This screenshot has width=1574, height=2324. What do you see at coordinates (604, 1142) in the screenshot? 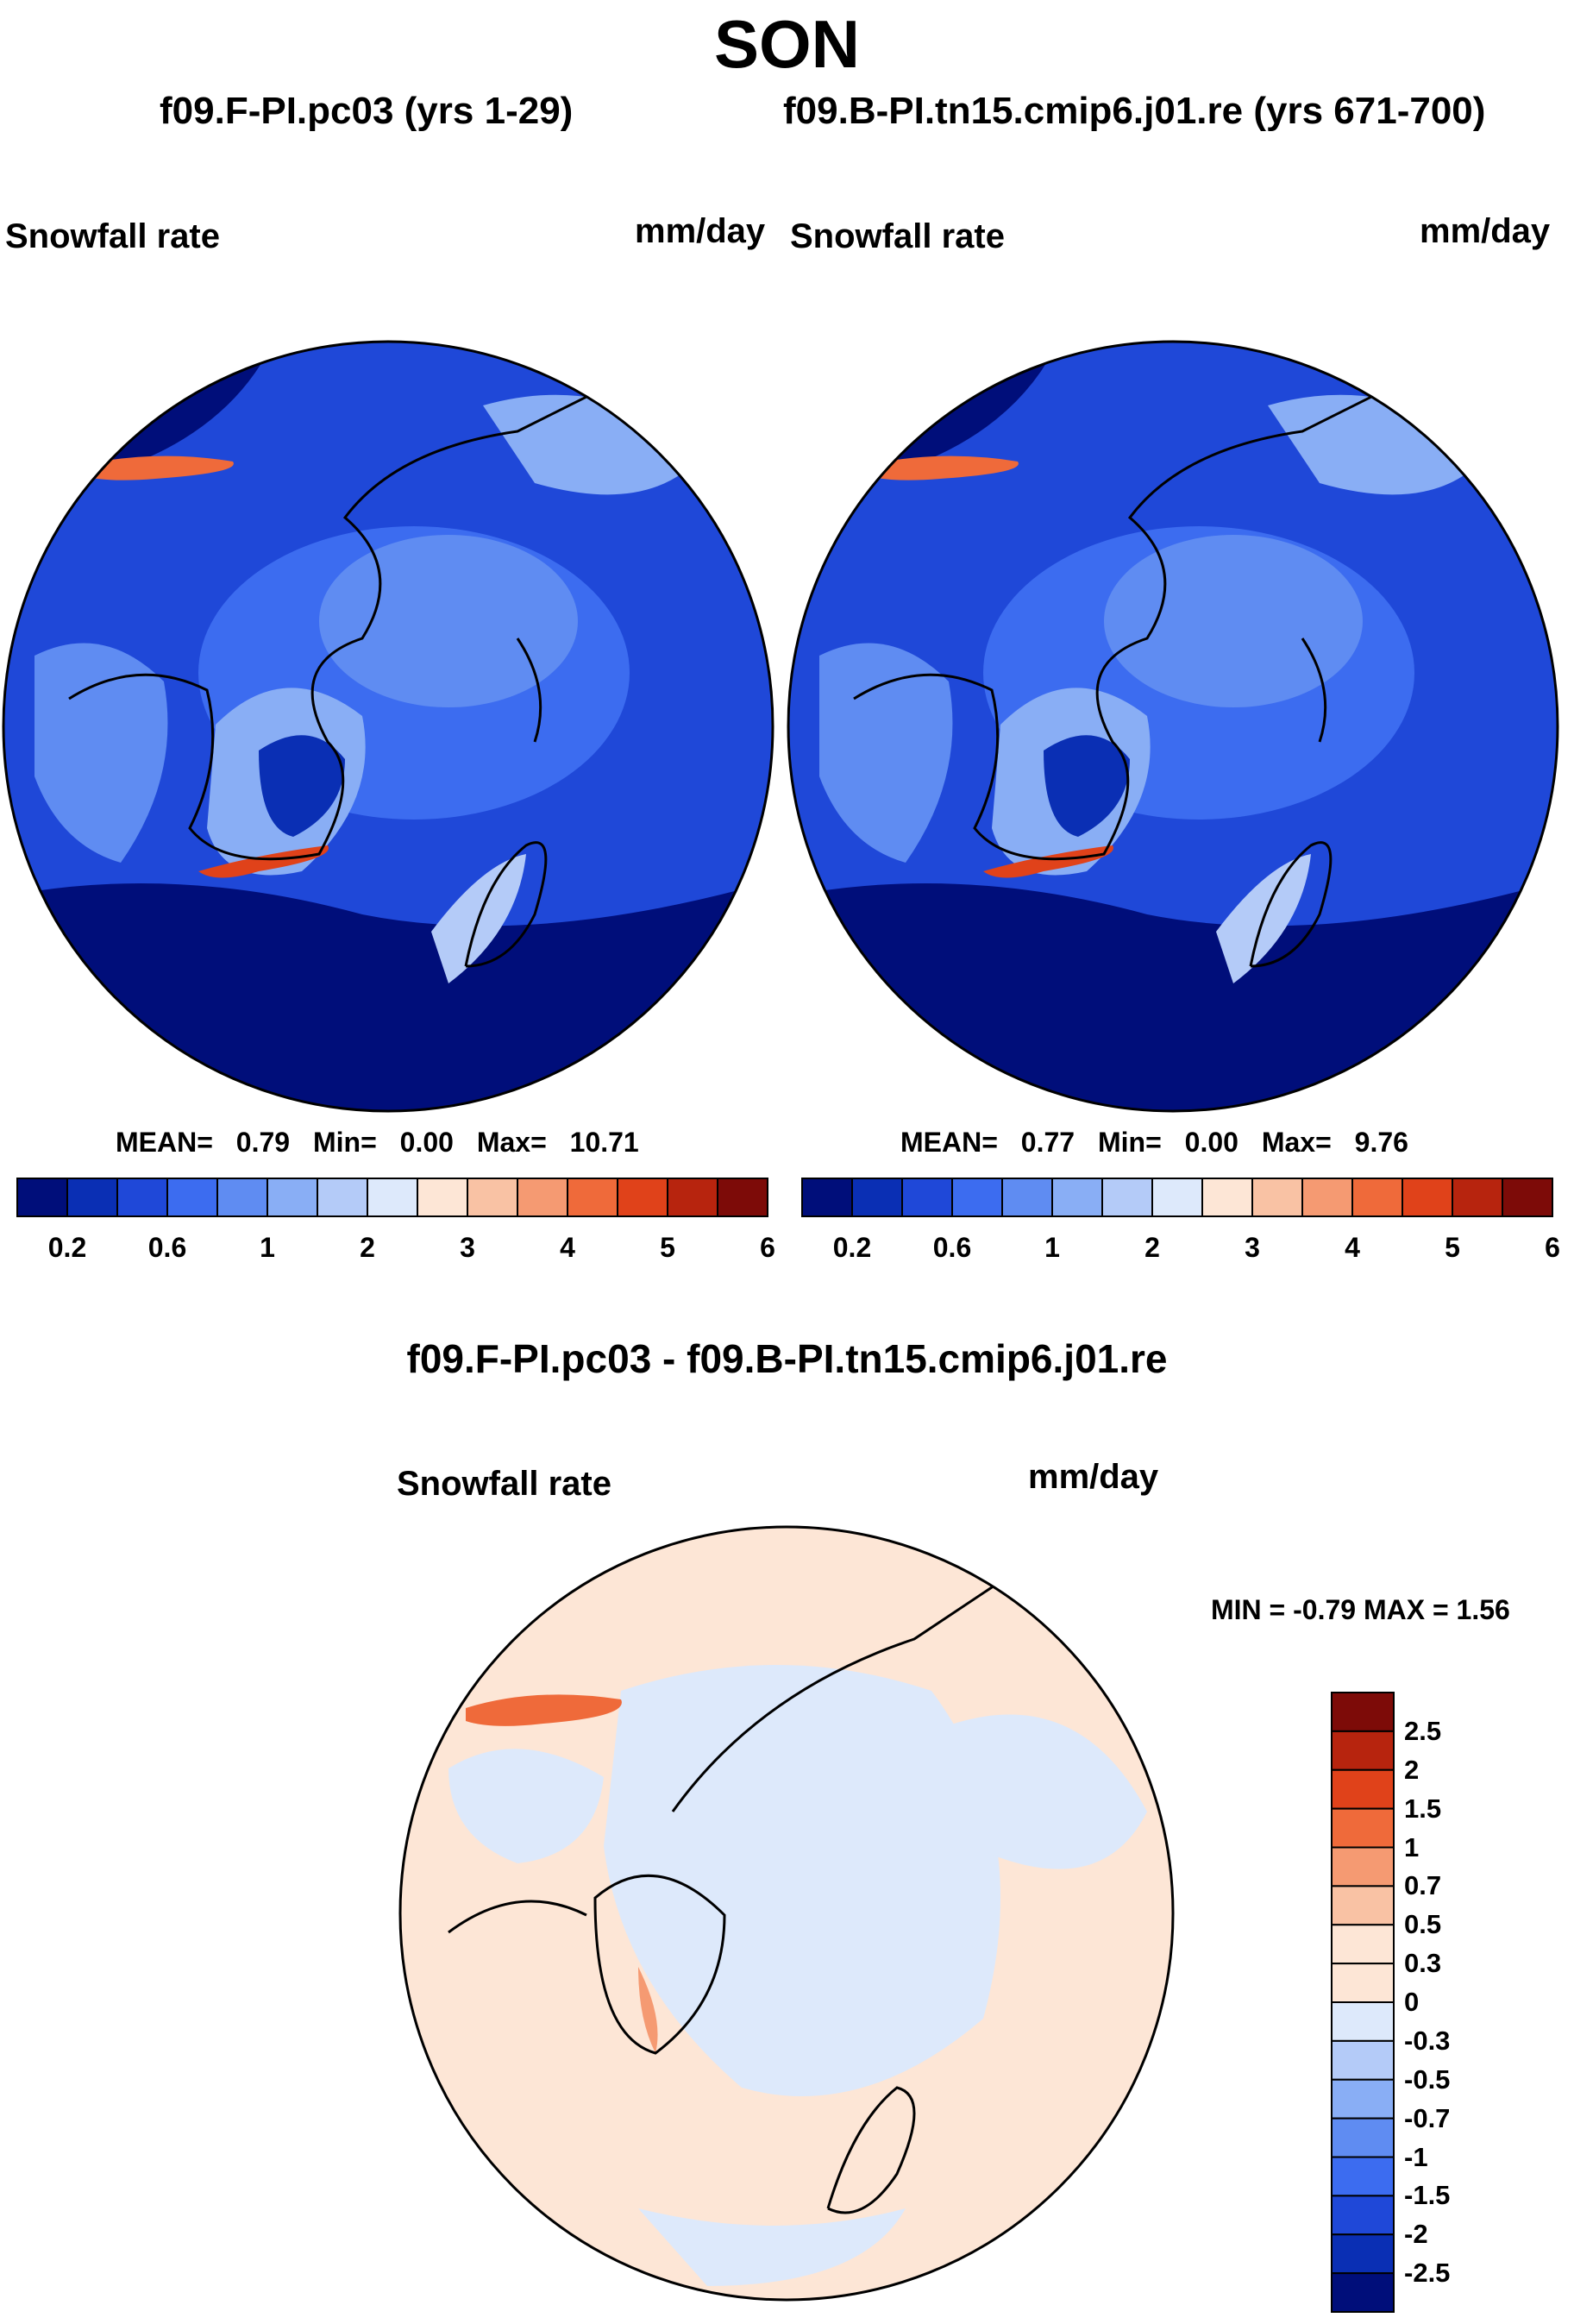
I see `left-max-value: 10.71` at bounding box center [604, 1142].